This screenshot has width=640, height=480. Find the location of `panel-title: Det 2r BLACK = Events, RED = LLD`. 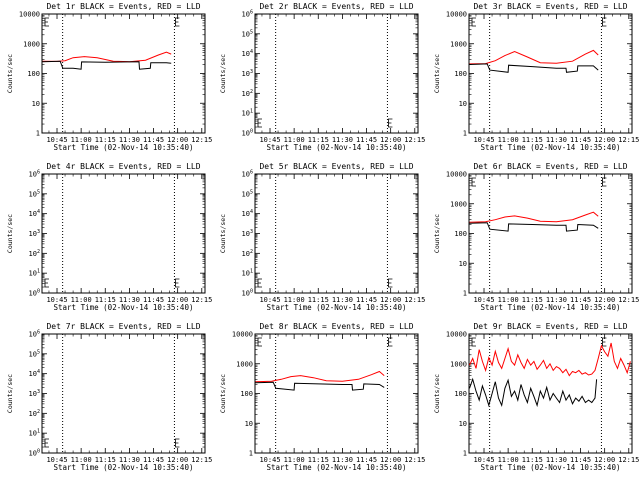

panel-title: Det 2r BLACK = Events, RED = LLD is located at coordinates (336, 6).